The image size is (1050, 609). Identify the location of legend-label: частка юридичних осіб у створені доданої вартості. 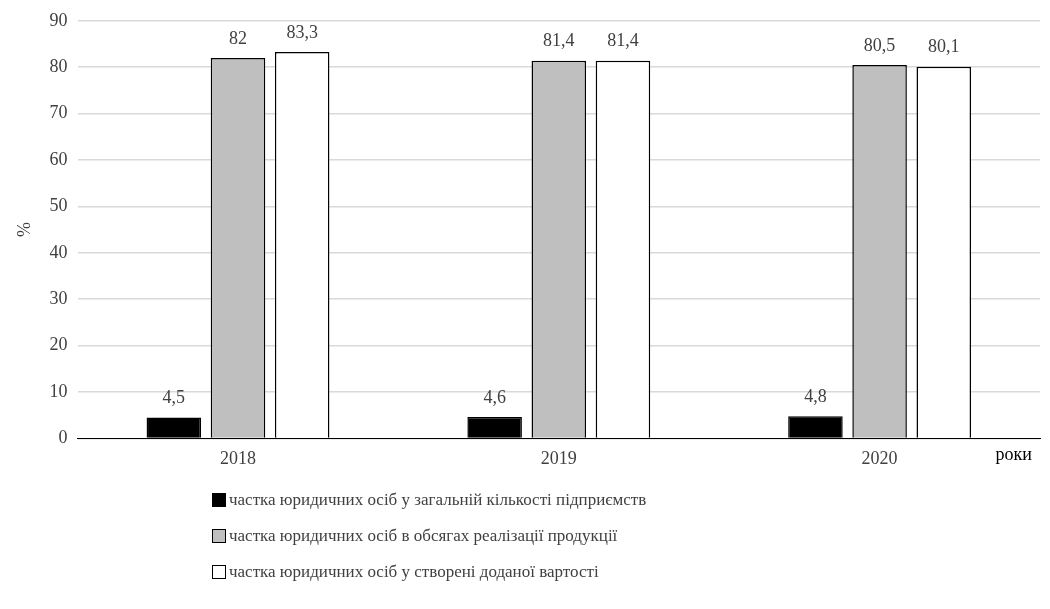
(414, 572).